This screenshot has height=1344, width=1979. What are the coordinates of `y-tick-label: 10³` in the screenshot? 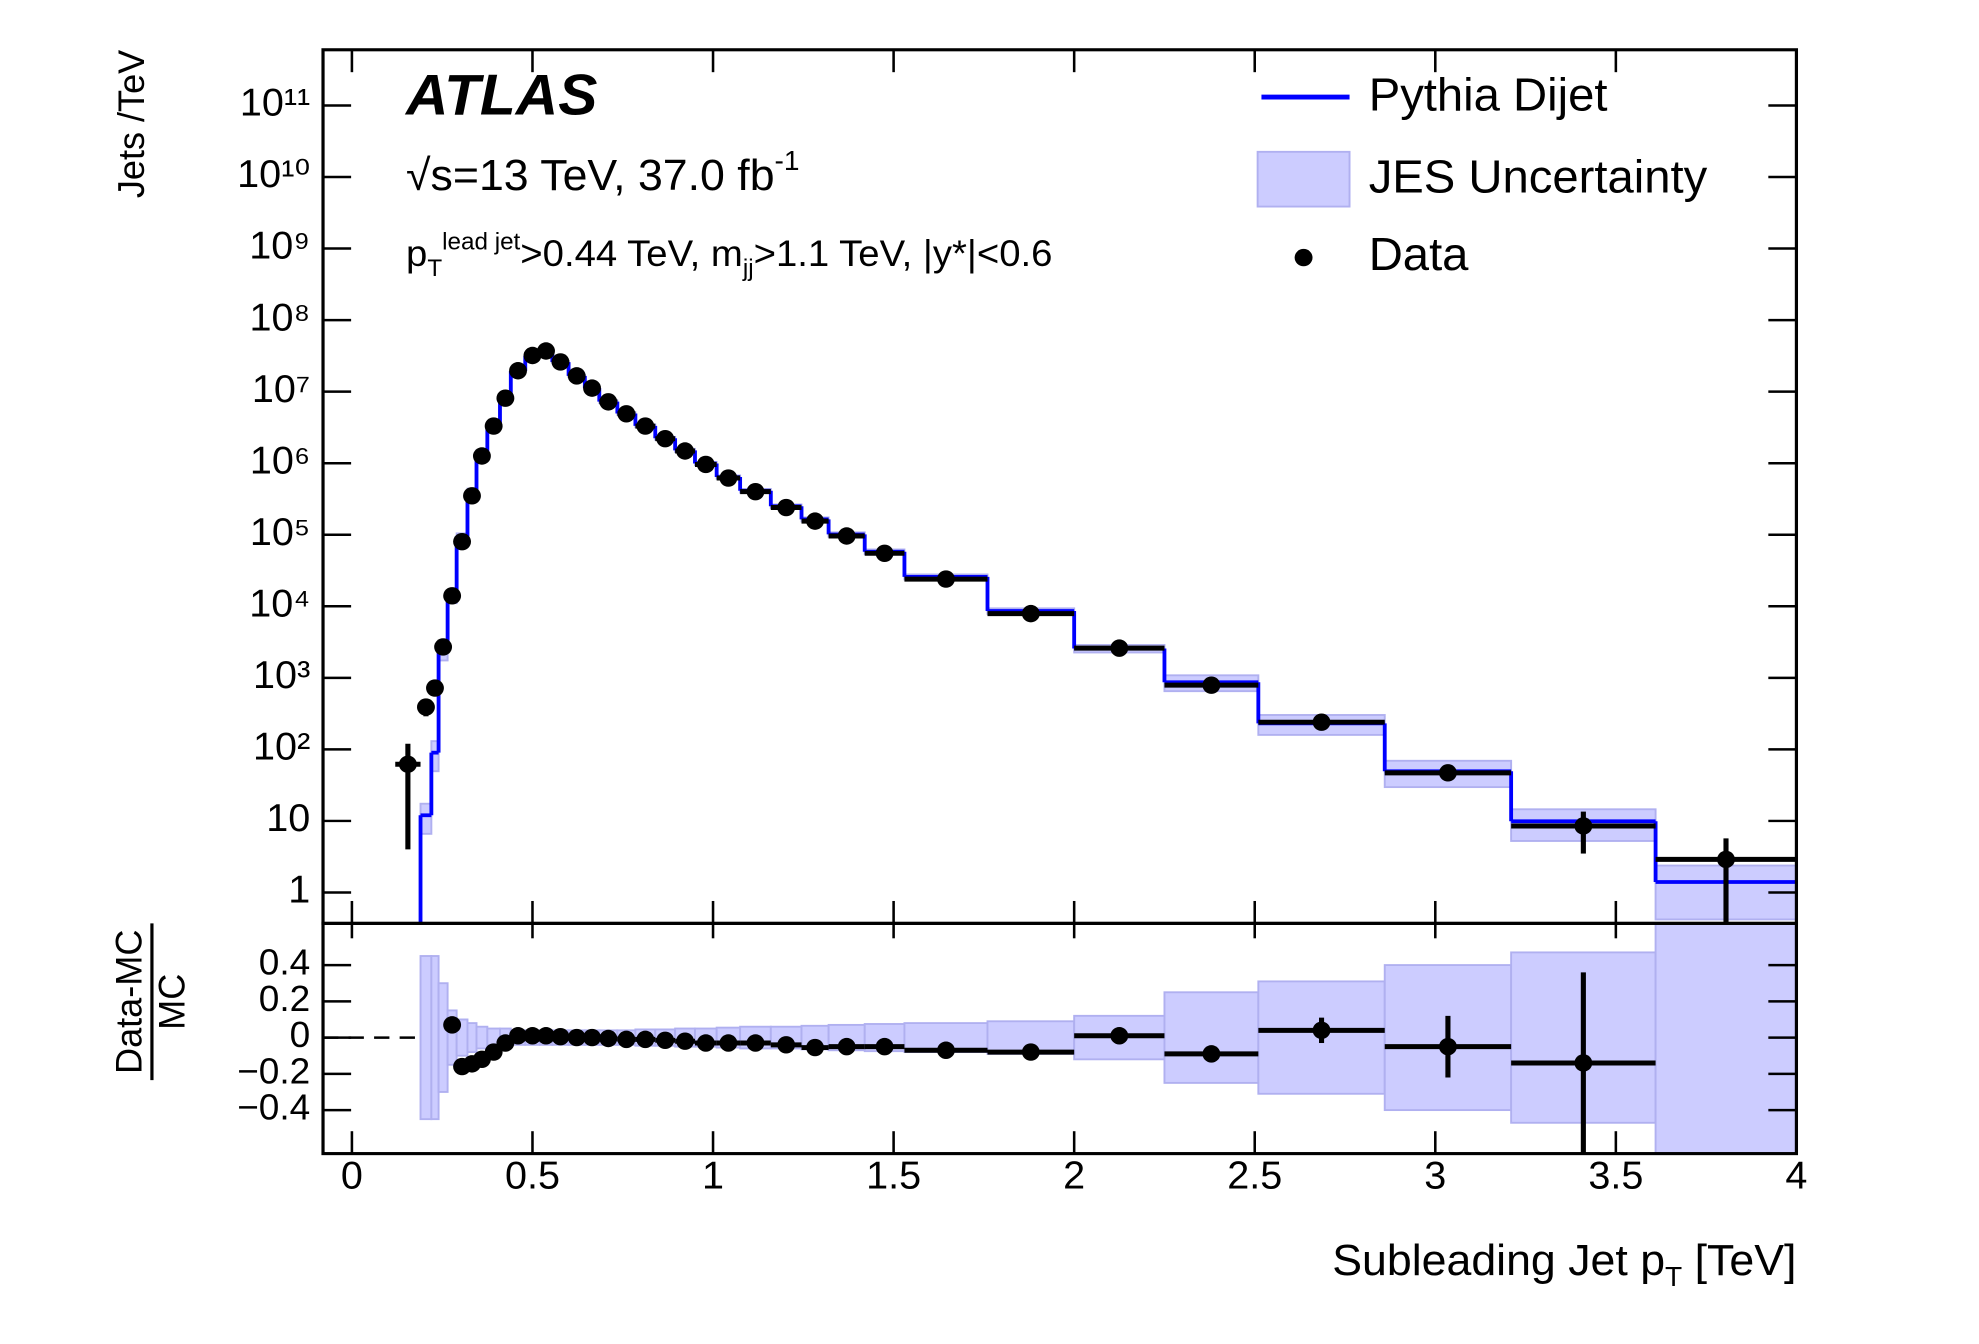 It's located at (281, 675).